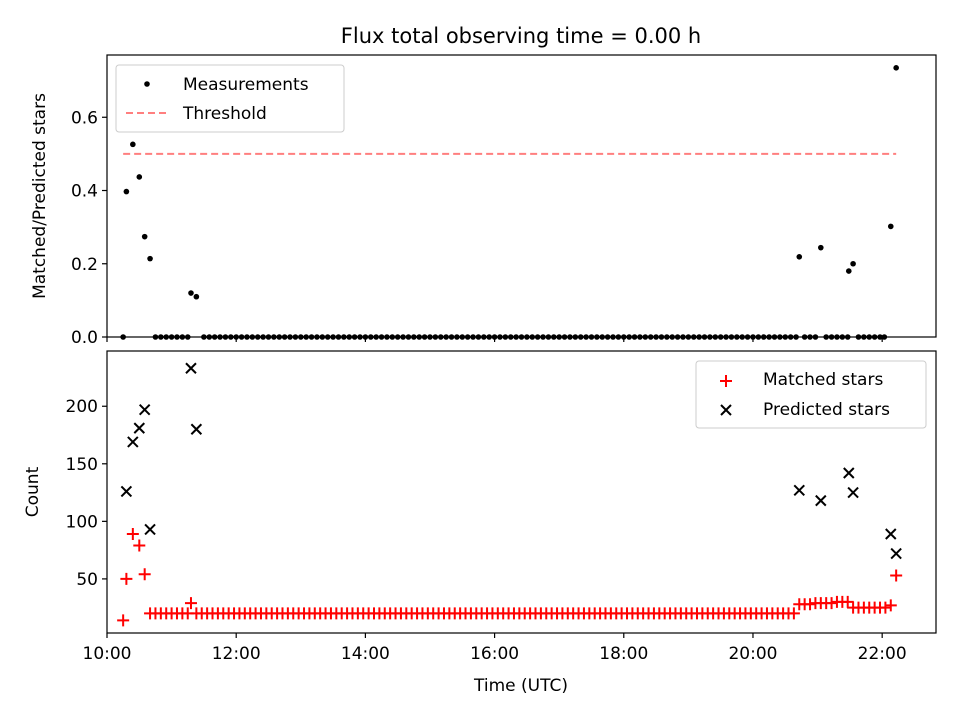  What do you see at coordinates (84, 192) in the screenshot?
I see `ratio-y-tick-label: 0.4` at bounding box center [84, 192].